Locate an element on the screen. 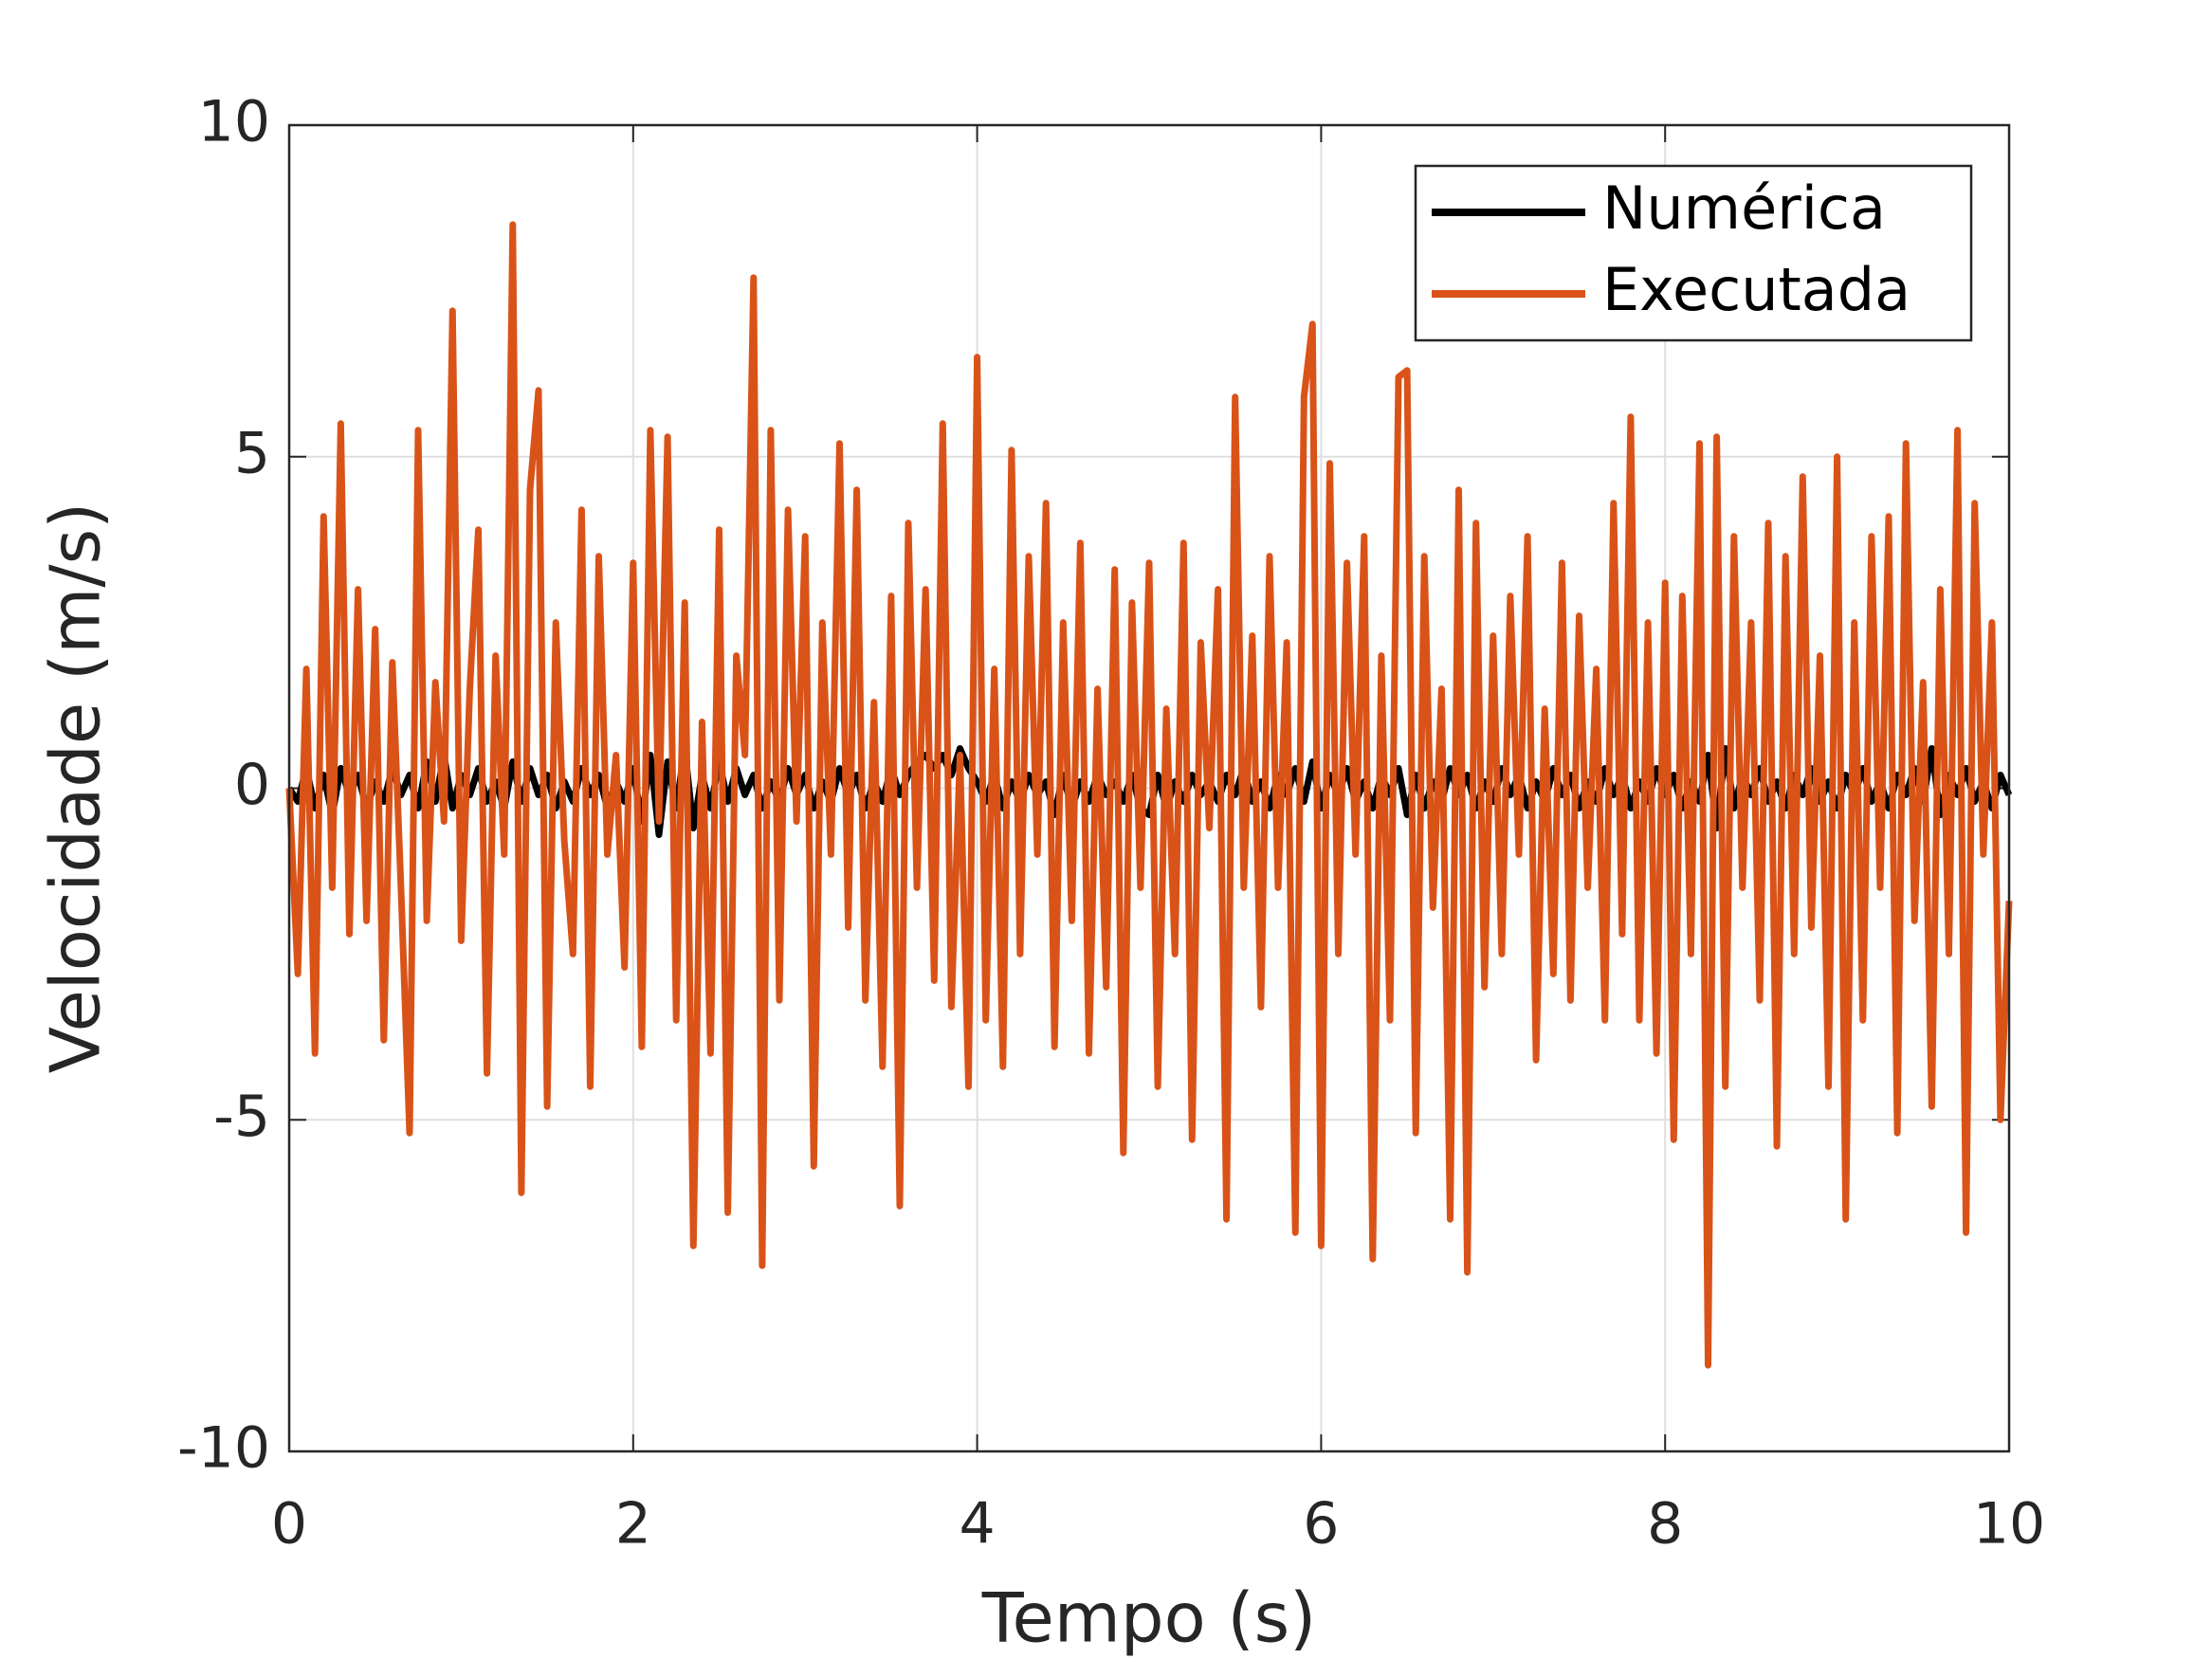  y-tick-label: -5 is located at coordinates (241, 1117).